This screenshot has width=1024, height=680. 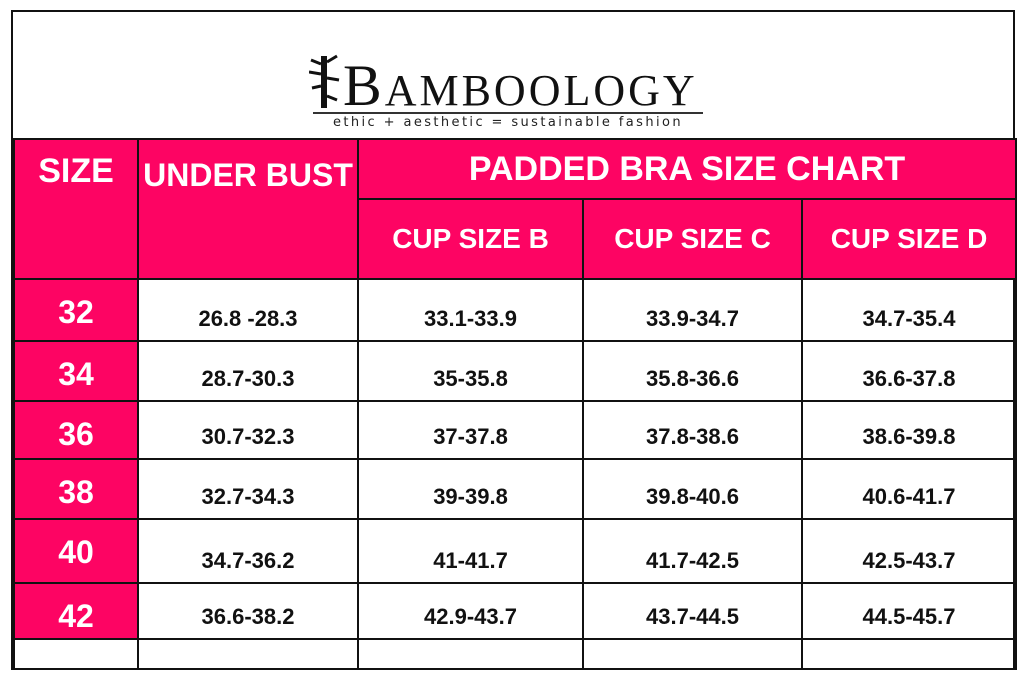 I want to click on size-cell: 42, so click(x=76, y=611).